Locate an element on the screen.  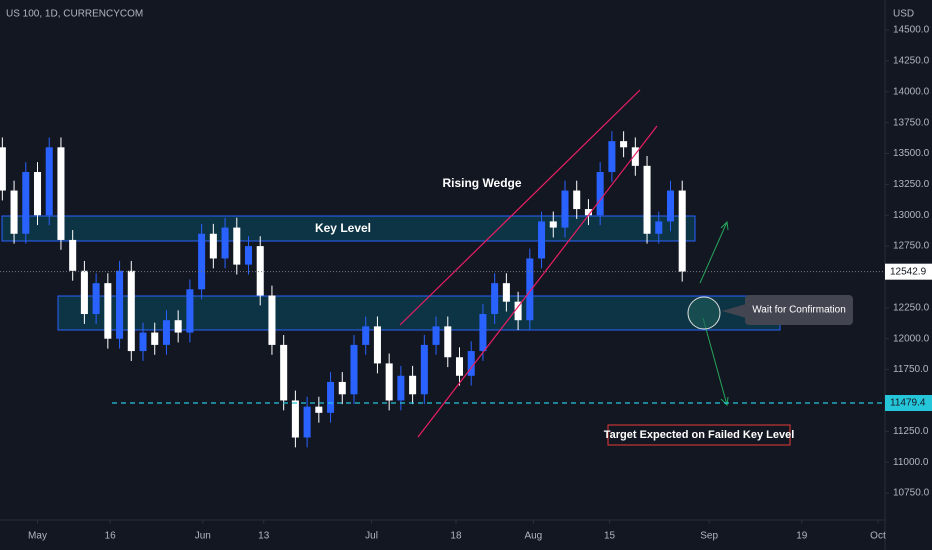
x-tick-label: Oct is located at coordinates (878, 536).